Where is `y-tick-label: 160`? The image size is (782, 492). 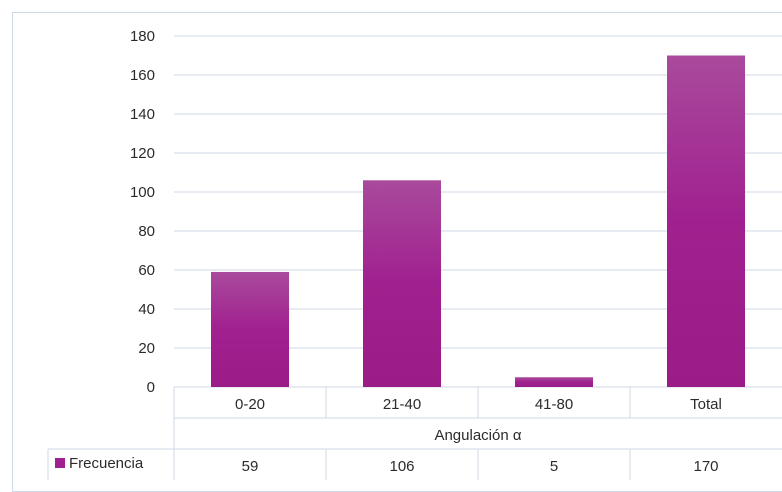
y-tick-label: 160 is located at coordinates (142, 75).